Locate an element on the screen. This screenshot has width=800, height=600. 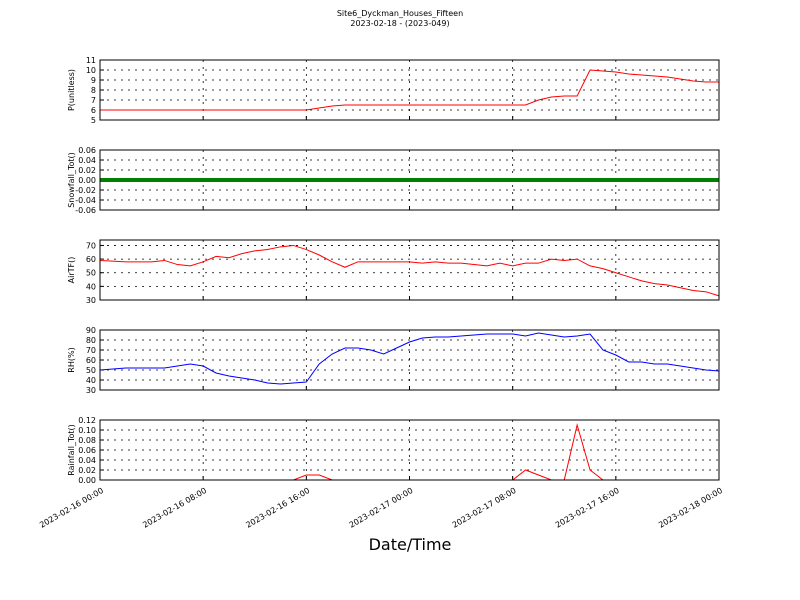
y-tick-label: 7 is located at coordinates (93, 100).